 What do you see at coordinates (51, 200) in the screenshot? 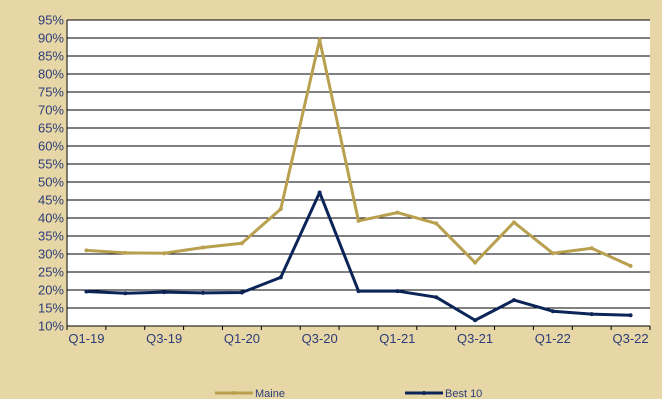
I see `y-tick-label: 45%` at bounding box center [51, 200].